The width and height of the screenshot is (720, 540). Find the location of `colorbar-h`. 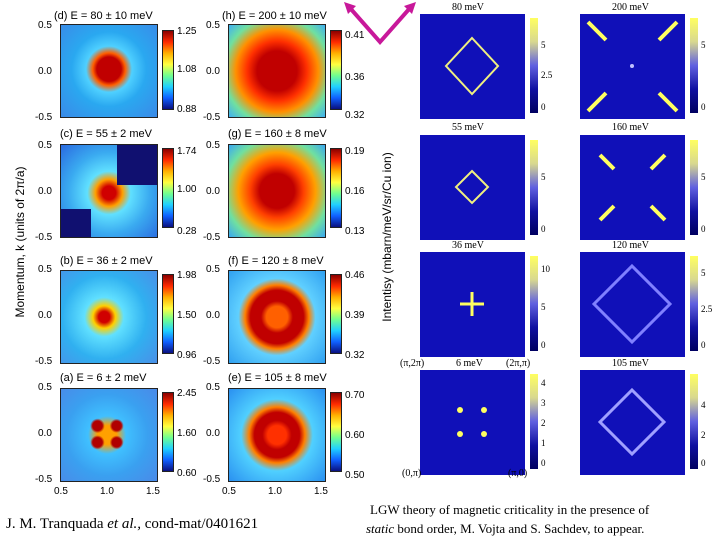

colorbar-h is located at coordinates (336, 70).